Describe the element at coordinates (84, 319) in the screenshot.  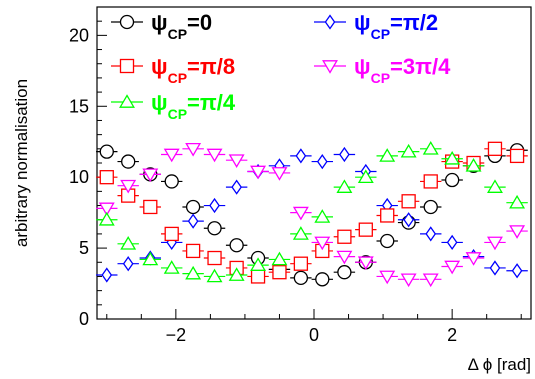
I see `y-tick-label: 0` at that location.